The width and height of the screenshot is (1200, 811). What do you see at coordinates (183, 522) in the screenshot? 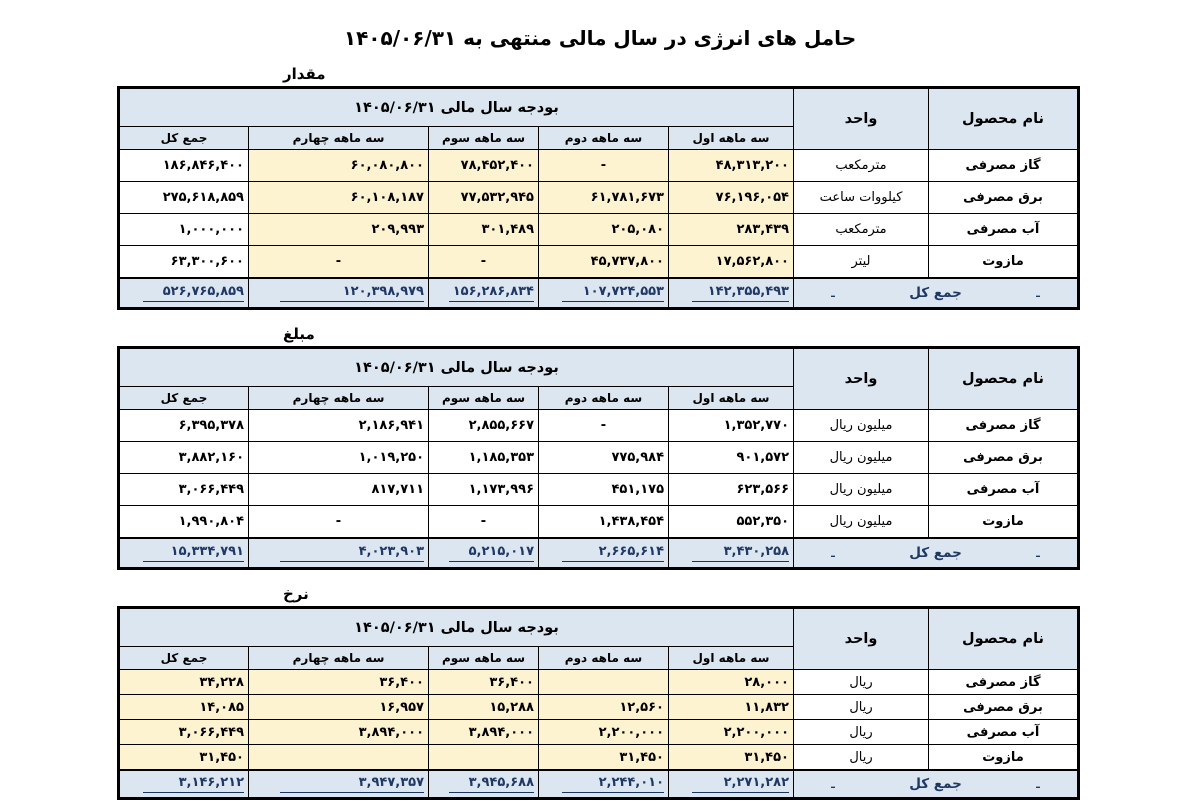
I see `total-cell: ۱,۹۹۰,۸۰۴` at bounding box center [183, 522].